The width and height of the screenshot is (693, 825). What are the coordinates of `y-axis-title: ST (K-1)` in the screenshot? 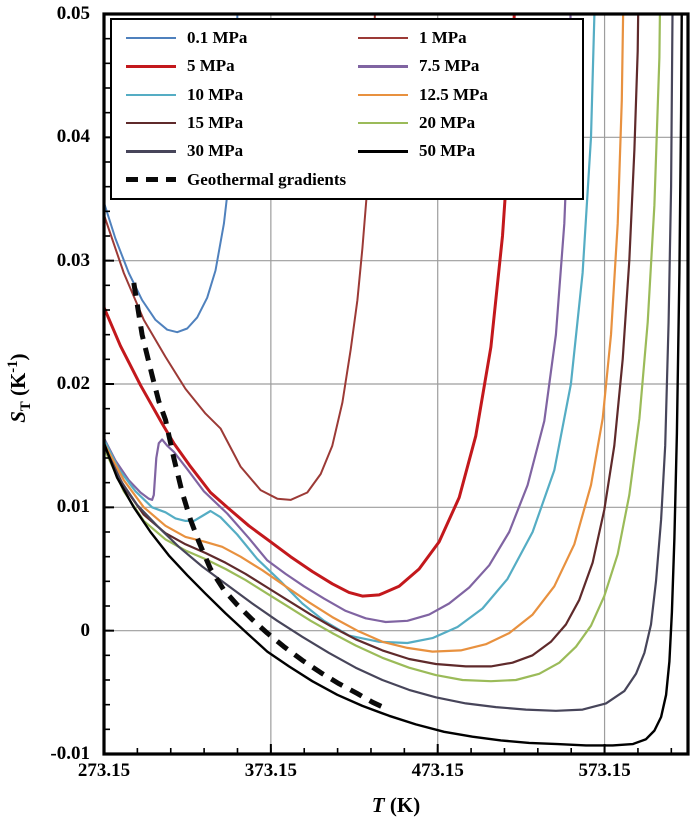 It's located at (20, 388).